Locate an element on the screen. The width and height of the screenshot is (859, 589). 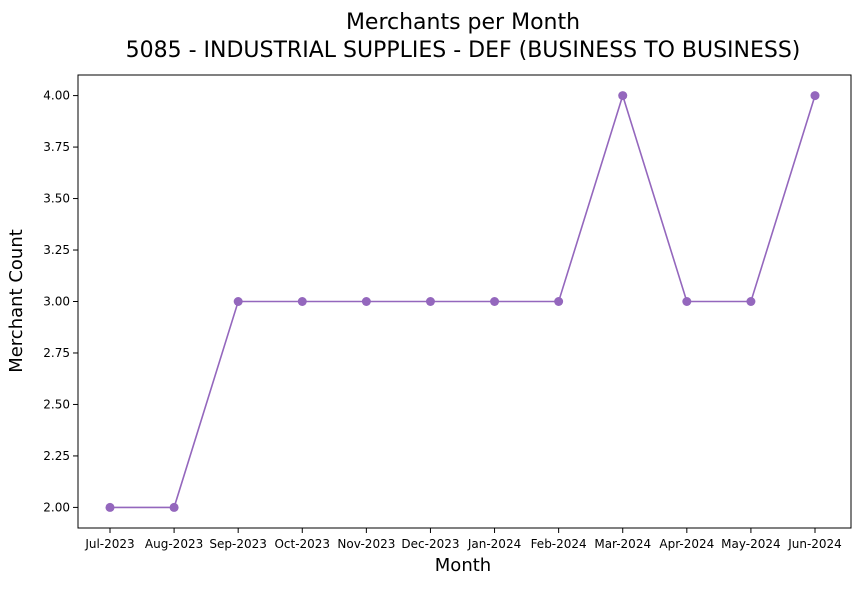
x-tick-label: Oct-2023 is located at coordinates (302, 544).